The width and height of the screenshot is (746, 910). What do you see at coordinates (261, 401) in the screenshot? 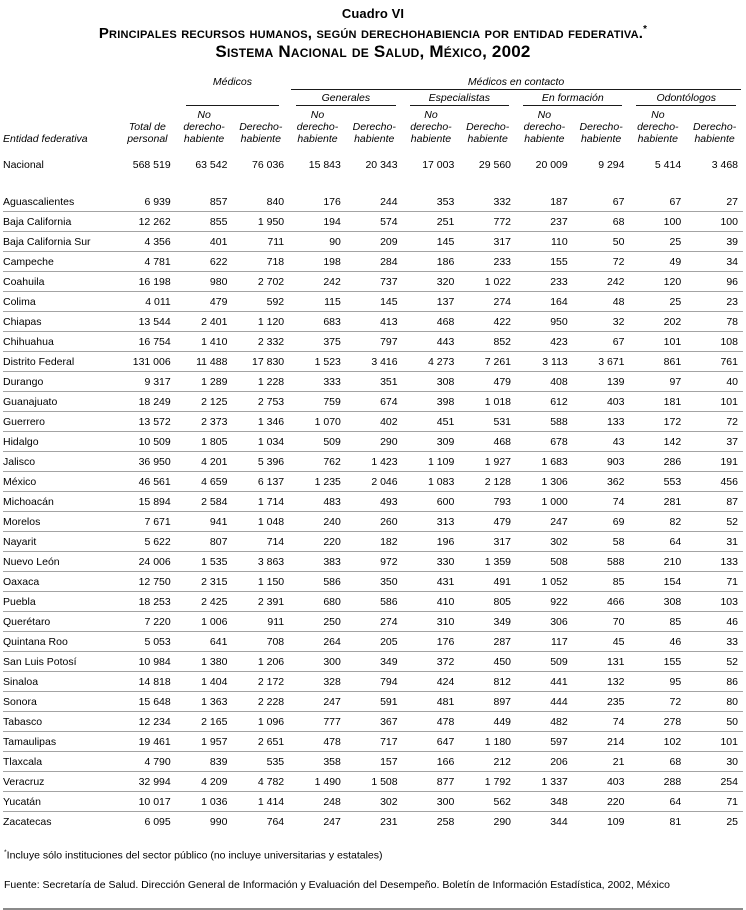
I see `cell-value: 2 753` at bounding box center [261, 401].